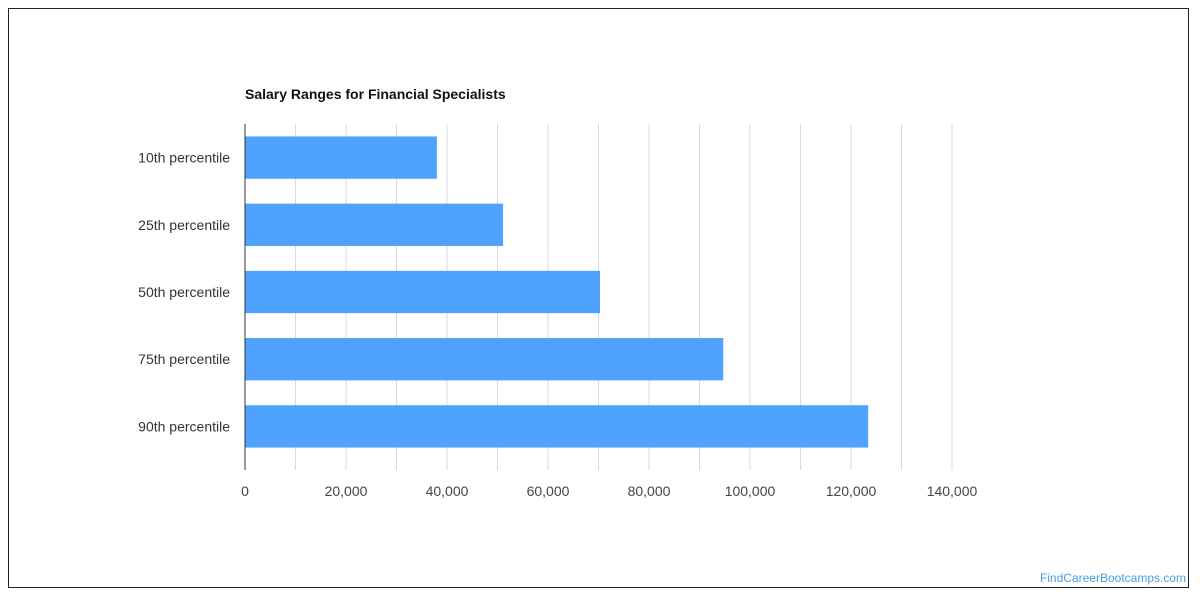 The image size is (1200, 600). What do you see at coordinates (548, 491) in the screenshot?
I see `x-tick-label: 60,000` at bounding box center [548, 491].